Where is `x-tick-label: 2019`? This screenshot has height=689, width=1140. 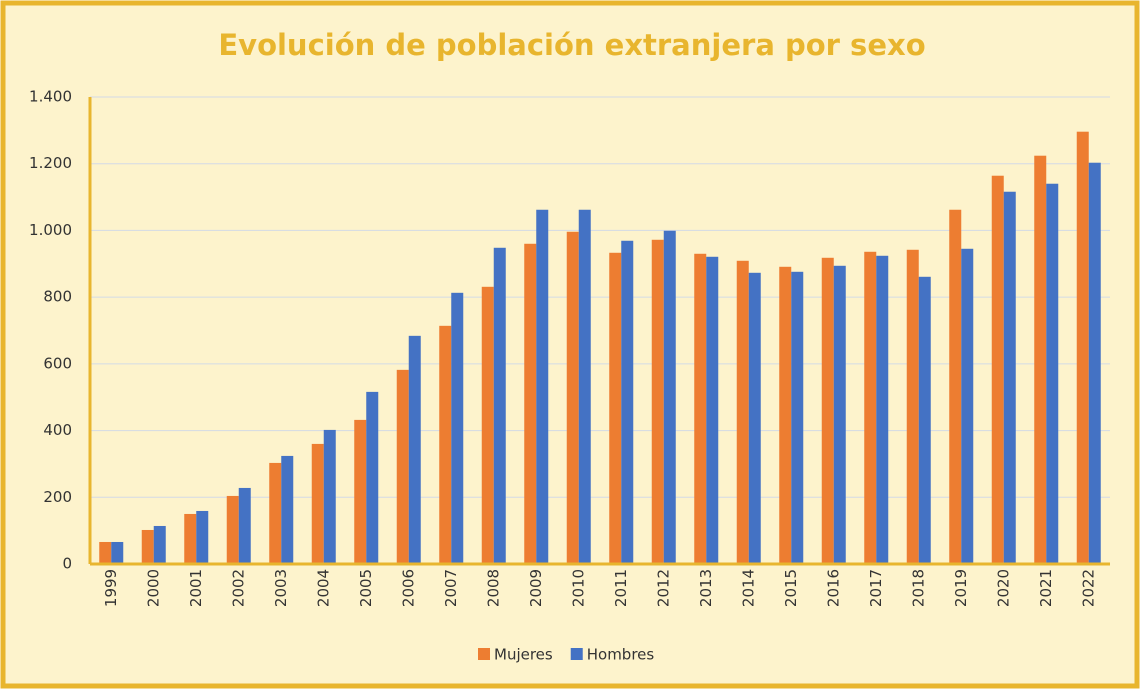
x-tick-label: 2019 is located at coordinates (961, 588).